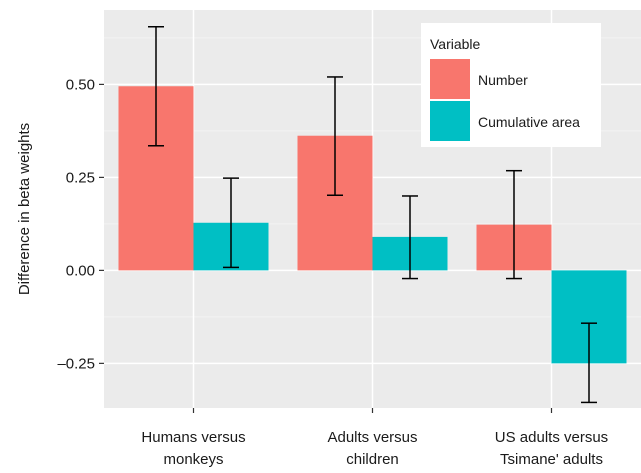  What do you see at coordinates (529, 122) in the screenshot?
I see `legend-label: Cumulative area` at bounding box center [529, 122].